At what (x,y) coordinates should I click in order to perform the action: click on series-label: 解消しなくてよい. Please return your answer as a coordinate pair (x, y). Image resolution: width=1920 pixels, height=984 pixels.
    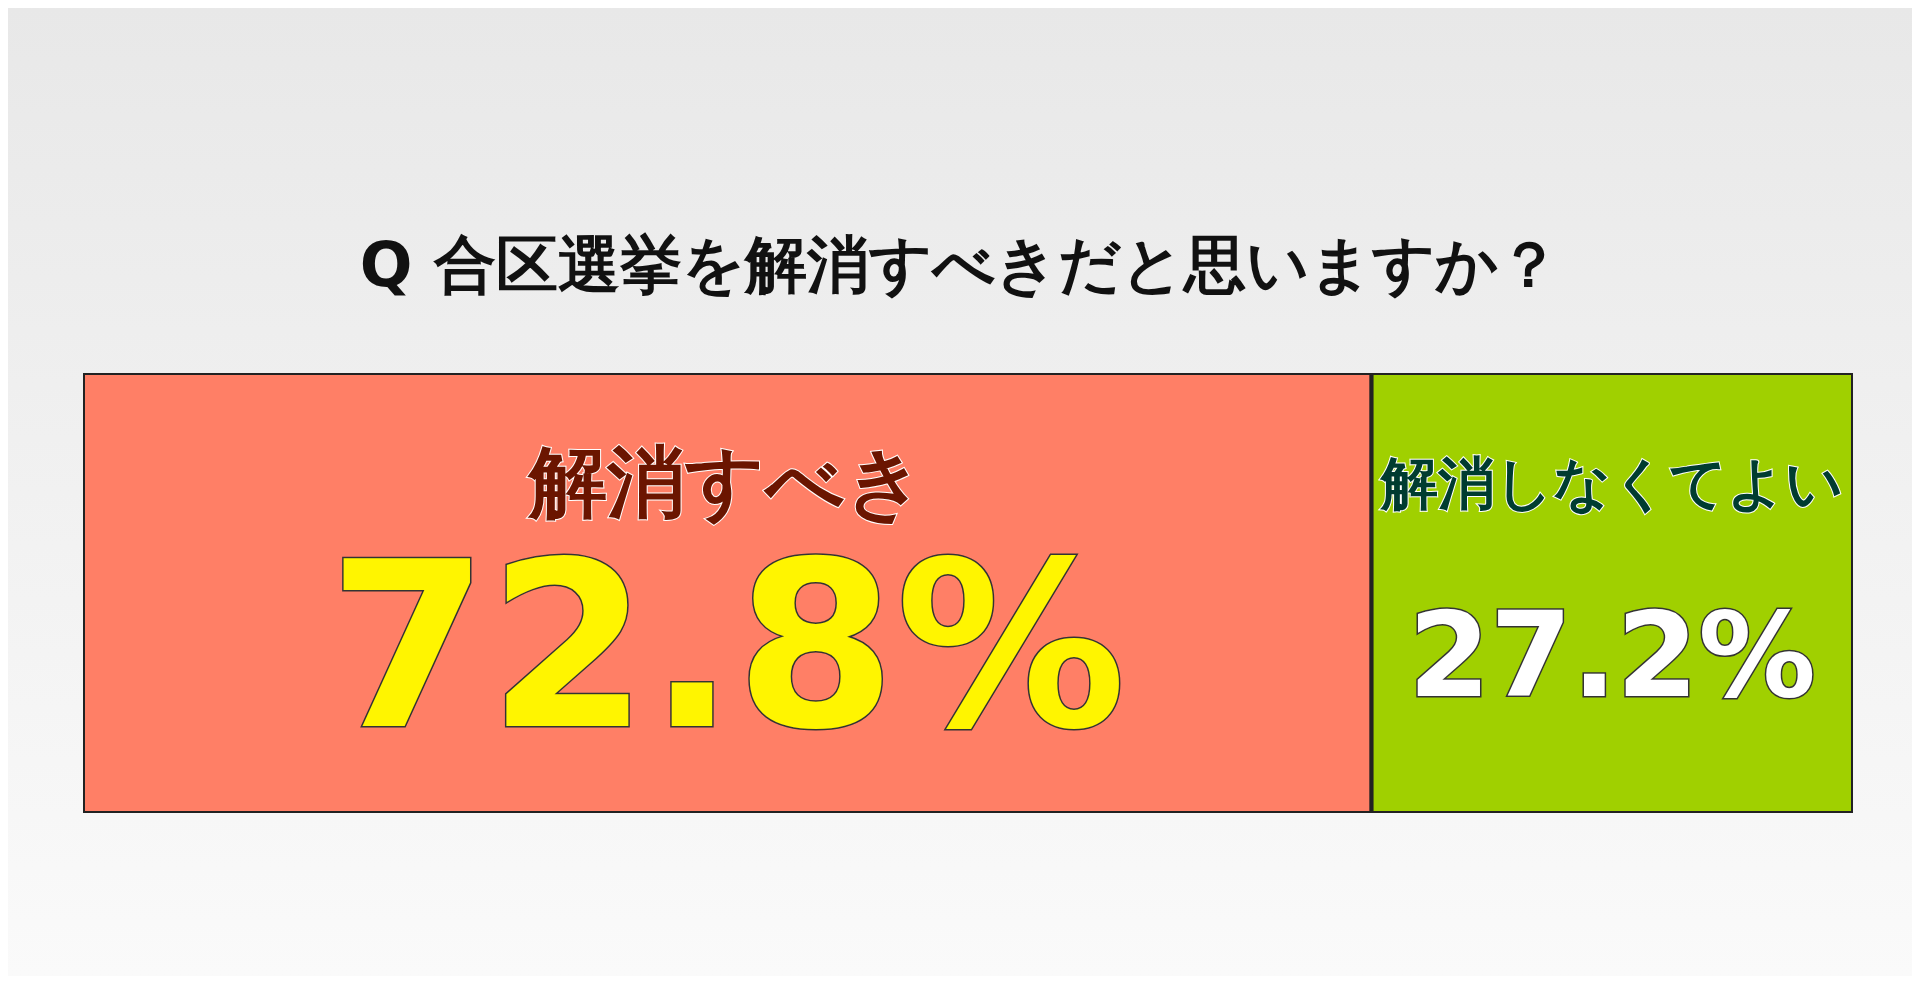
    Looking at the image, I should click on (1611, 483).